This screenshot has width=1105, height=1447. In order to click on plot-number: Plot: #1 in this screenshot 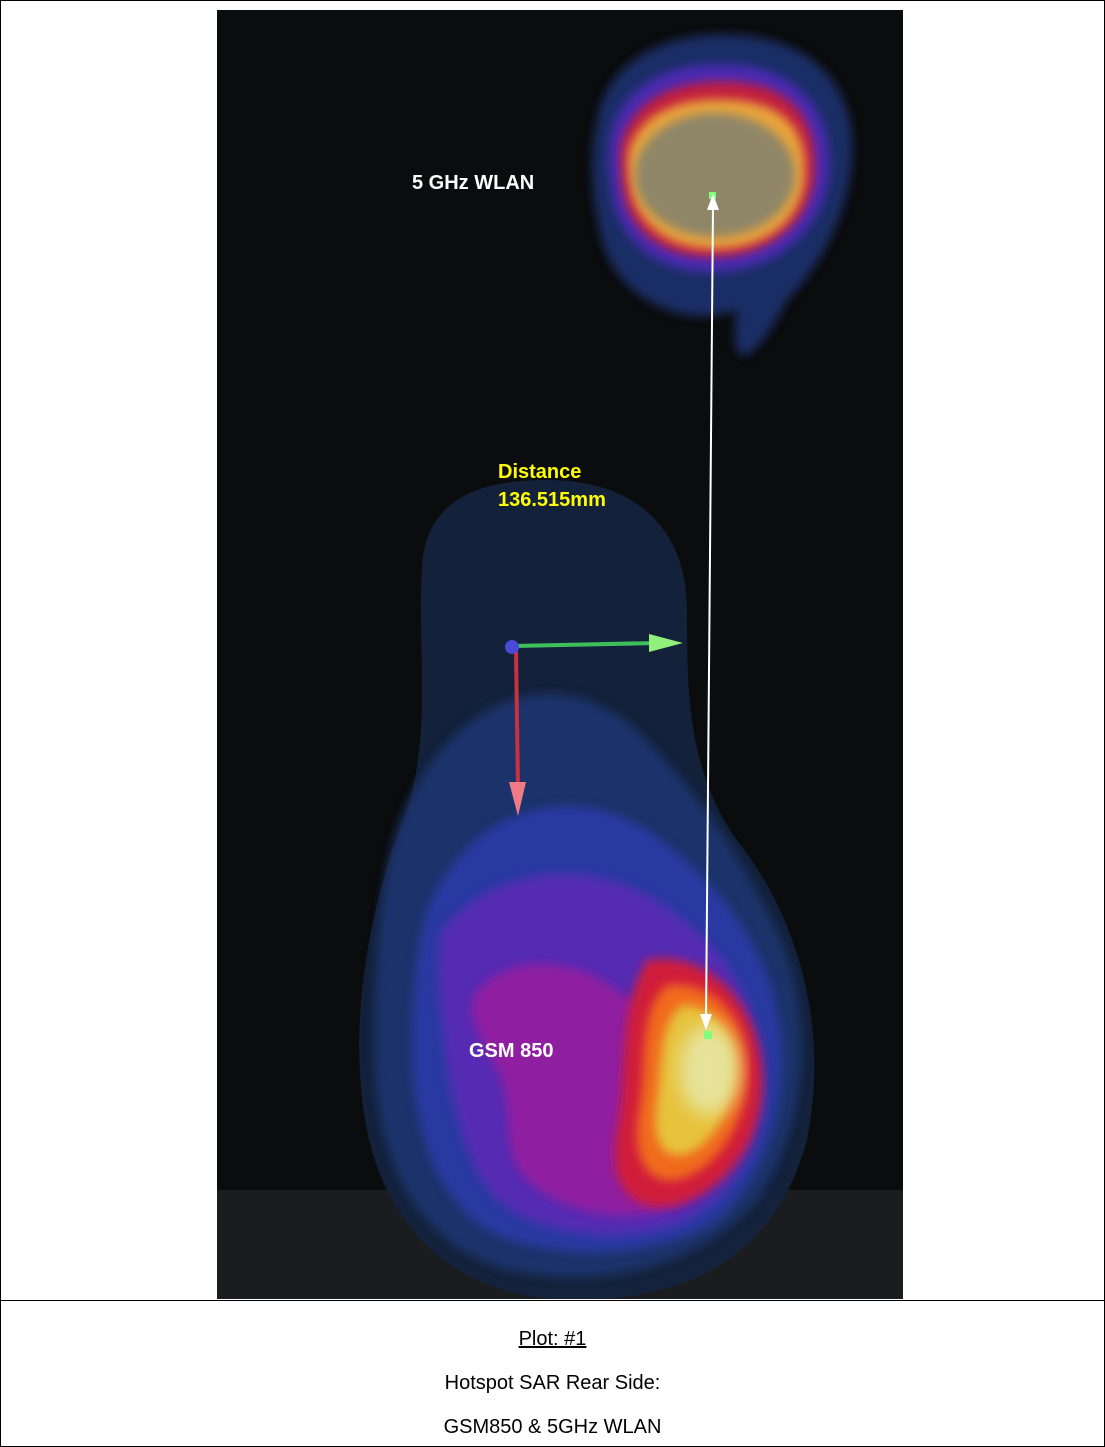, I will do `click(552, 1339)`.